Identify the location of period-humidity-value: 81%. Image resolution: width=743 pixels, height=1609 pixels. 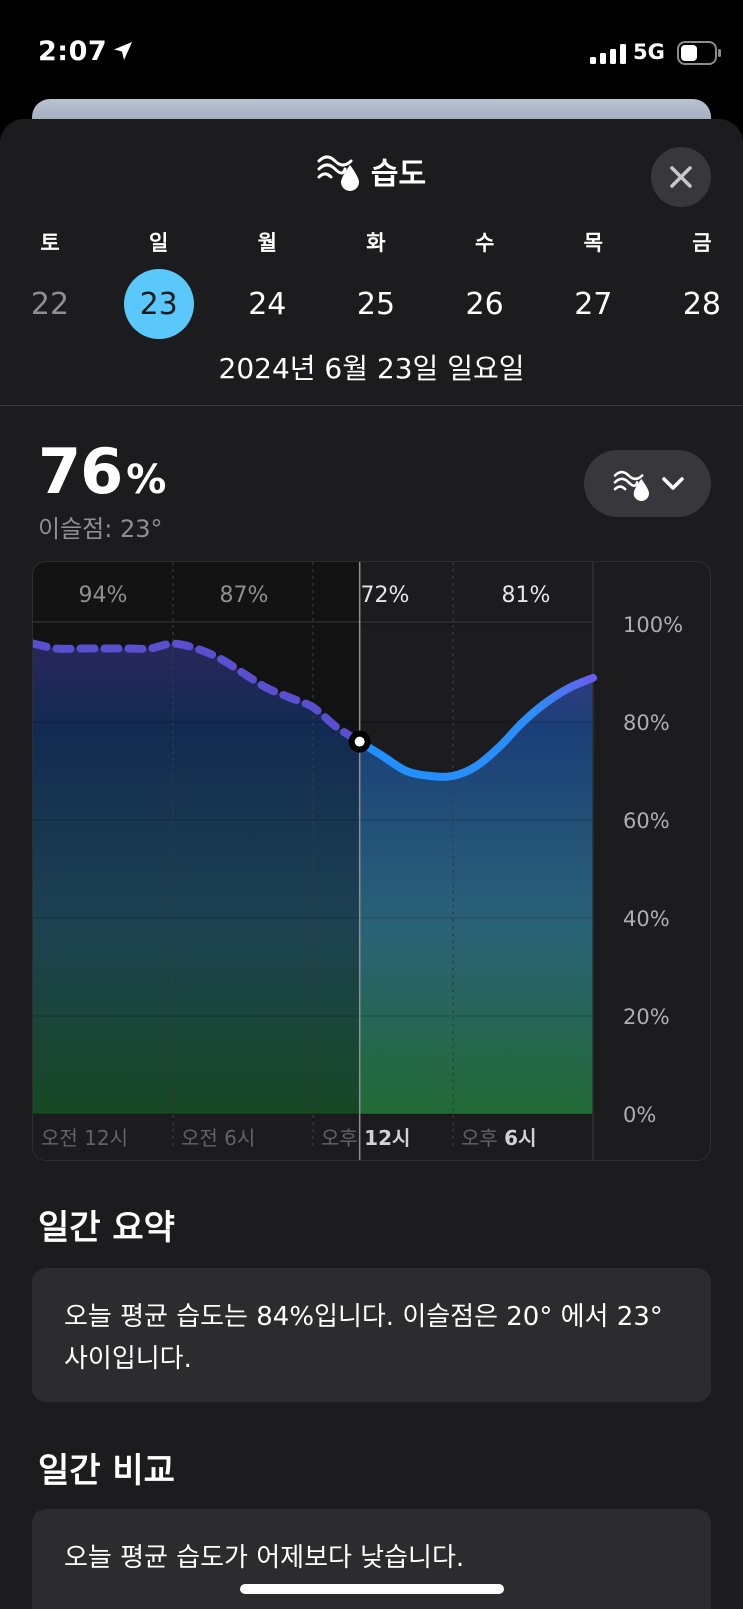
(526, 595).